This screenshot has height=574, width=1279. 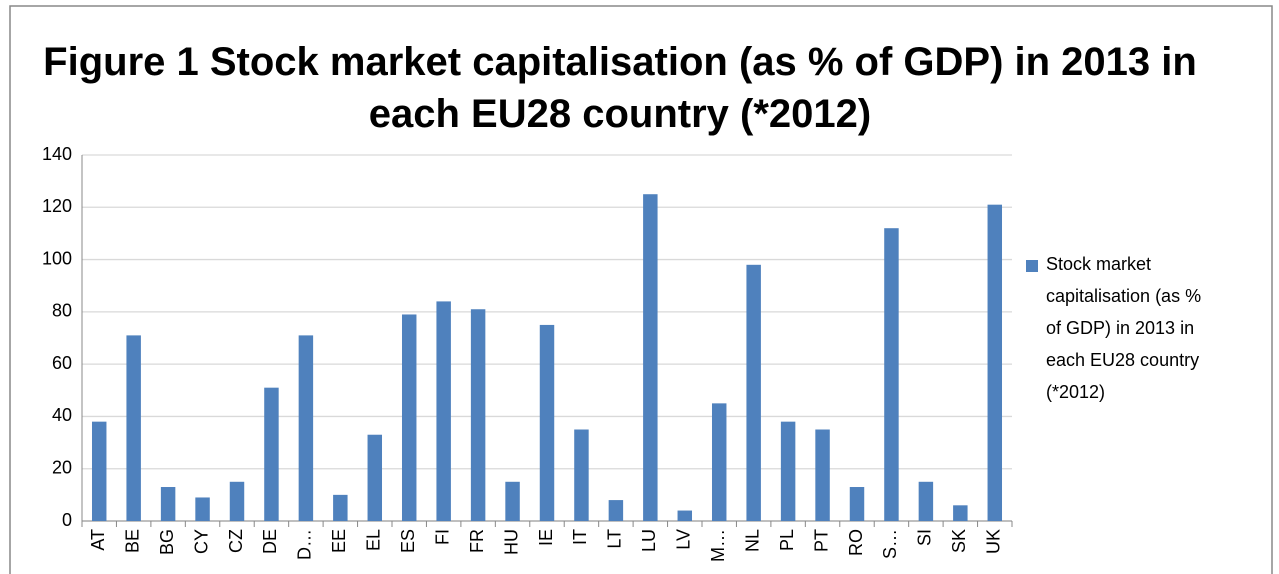 What do you see at coordinates (477, 541) in the screenshot?
I see `x-tick-label: FR` at bounding box center [477, 541].